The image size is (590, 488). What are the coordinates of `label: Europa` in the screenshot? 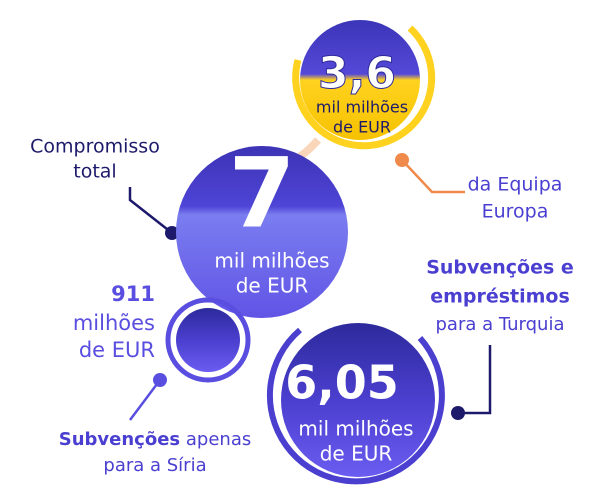 It's located at (515, 212).